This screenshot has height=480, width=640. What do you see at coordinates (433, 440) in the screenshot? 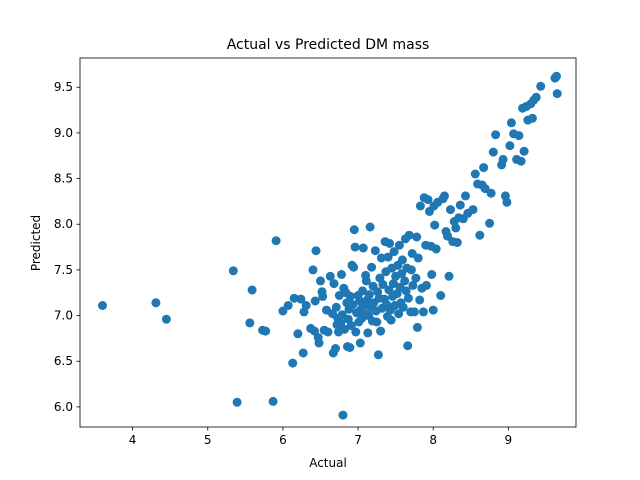
I see `x-tick-label: 8` at bounding box center [433, 440].